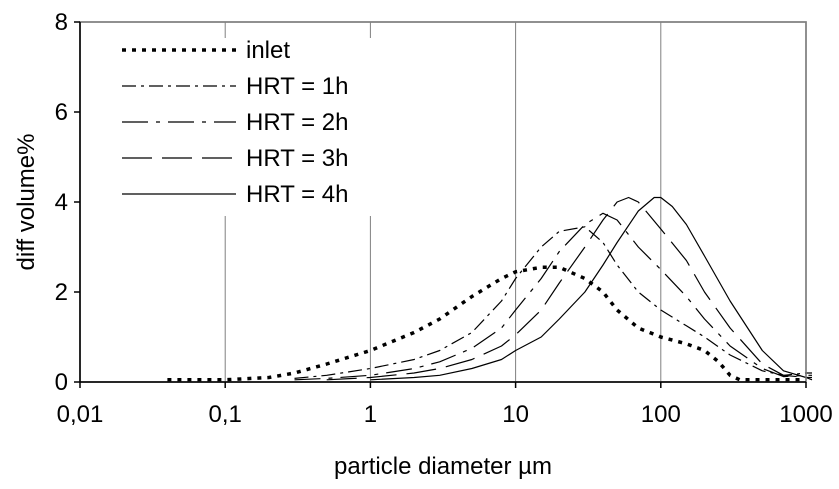 The image size is (839, 489). Describe the element at coordinates (370, 414) in the screenshot. I see `x-tick-label: 1` at that location.